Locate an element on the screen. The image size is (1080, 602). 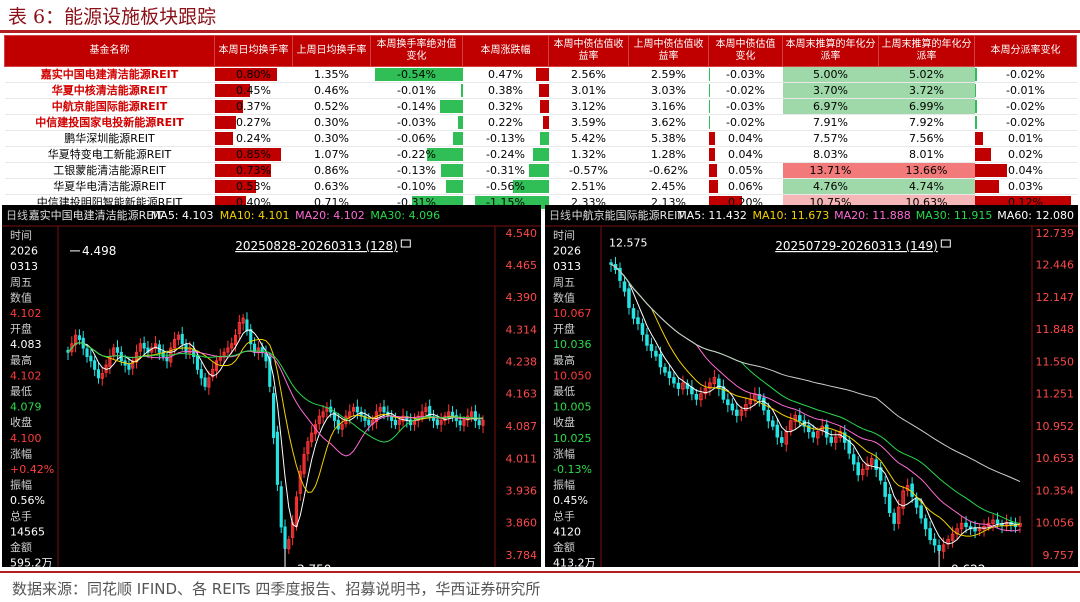
y-tick-label: 3.860 is located at coordinates (522, 523).